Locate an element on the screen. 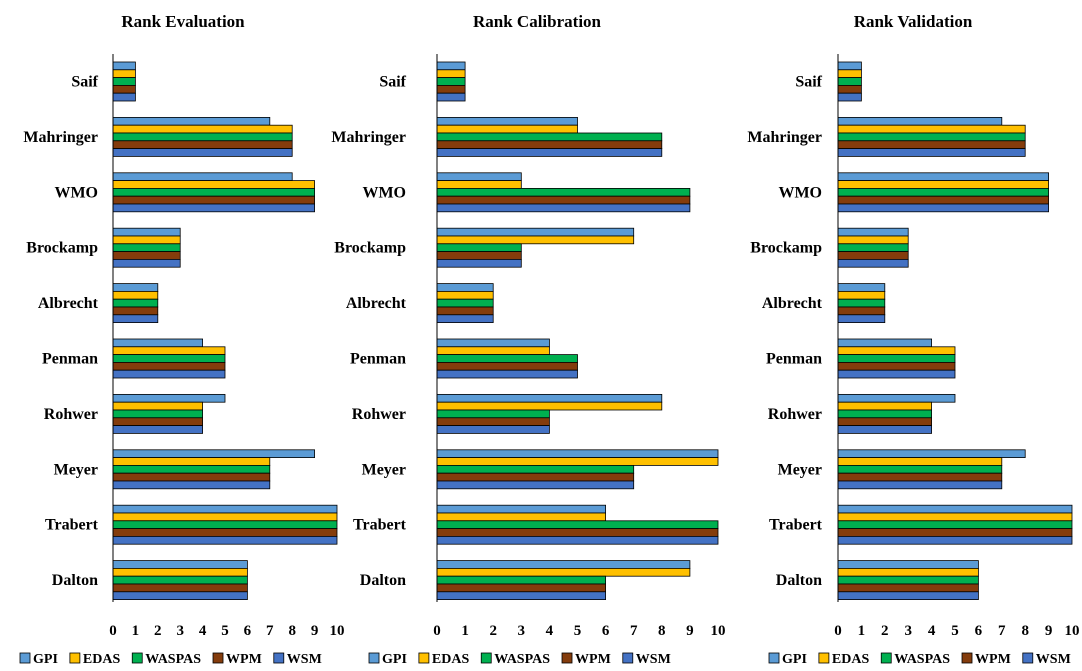  category-label: Saif is located at coordinates (808, 82).